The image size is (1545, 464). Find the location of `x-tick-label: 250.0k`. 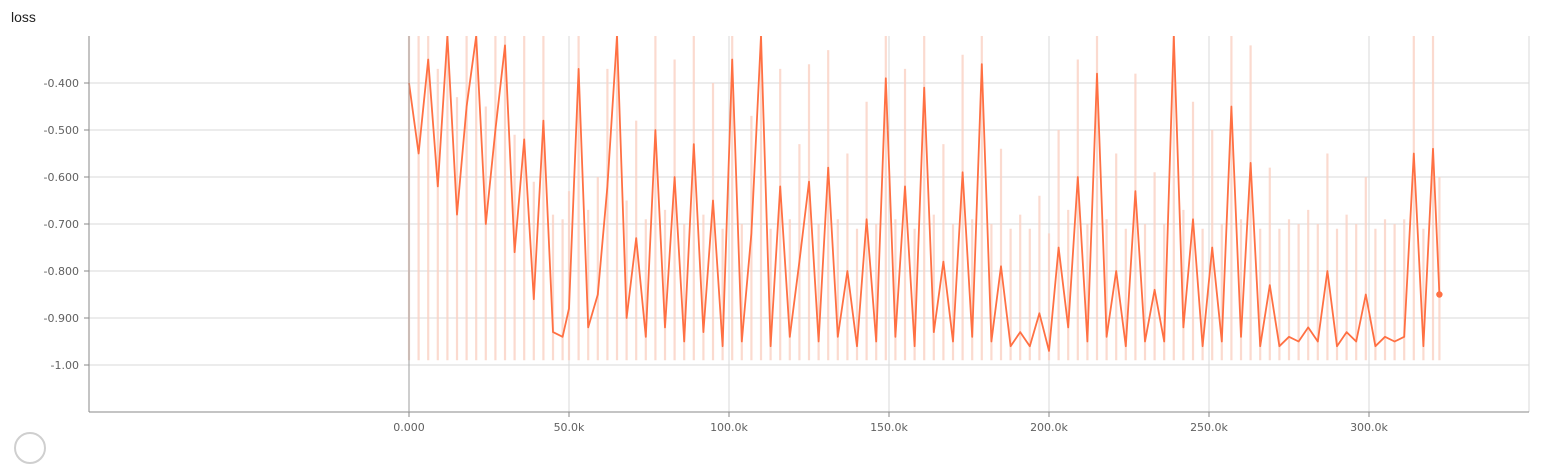

x-tick-label: 250.0k is located at coordinates (1209, 427).